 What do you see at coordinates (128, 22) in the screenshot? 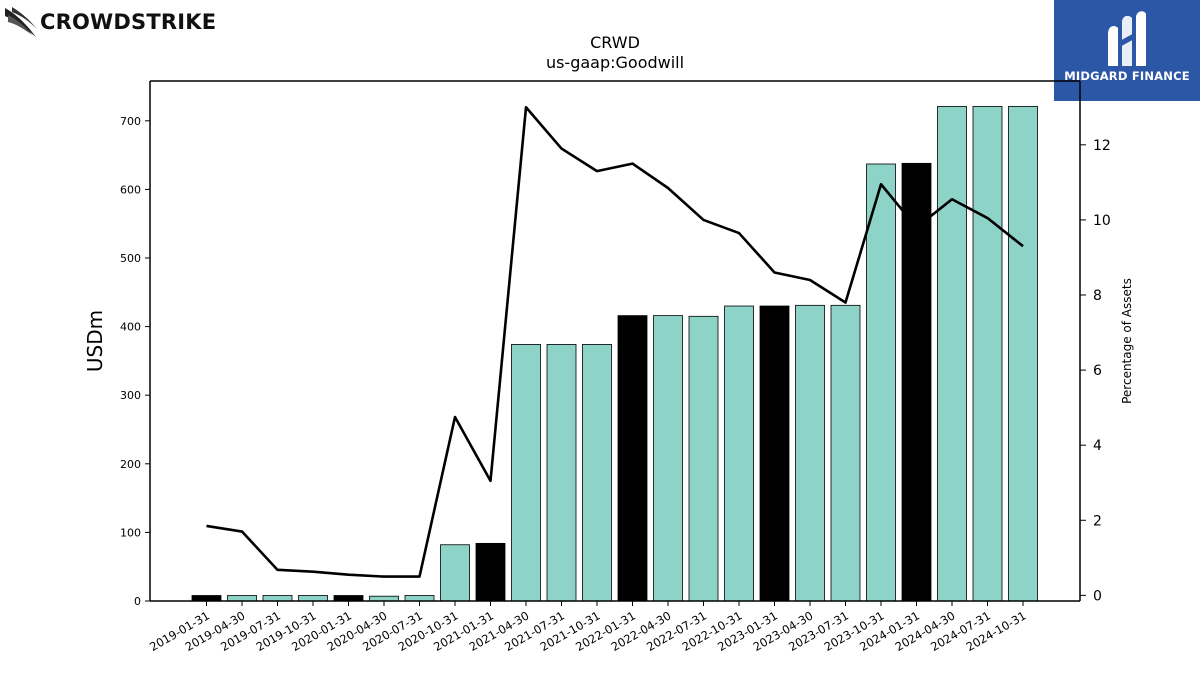
I see `crowdstrike-wordmark: CROWDSTRIKE` at bounding box center [128, 22].